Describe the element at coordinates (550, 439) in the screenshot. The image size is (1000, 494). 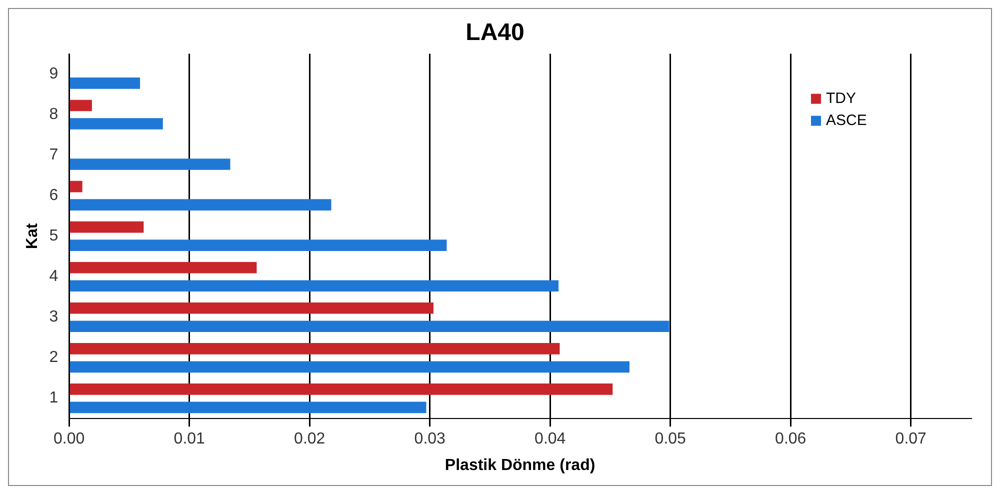
I see `x-tick-label: 0.04` at that location.